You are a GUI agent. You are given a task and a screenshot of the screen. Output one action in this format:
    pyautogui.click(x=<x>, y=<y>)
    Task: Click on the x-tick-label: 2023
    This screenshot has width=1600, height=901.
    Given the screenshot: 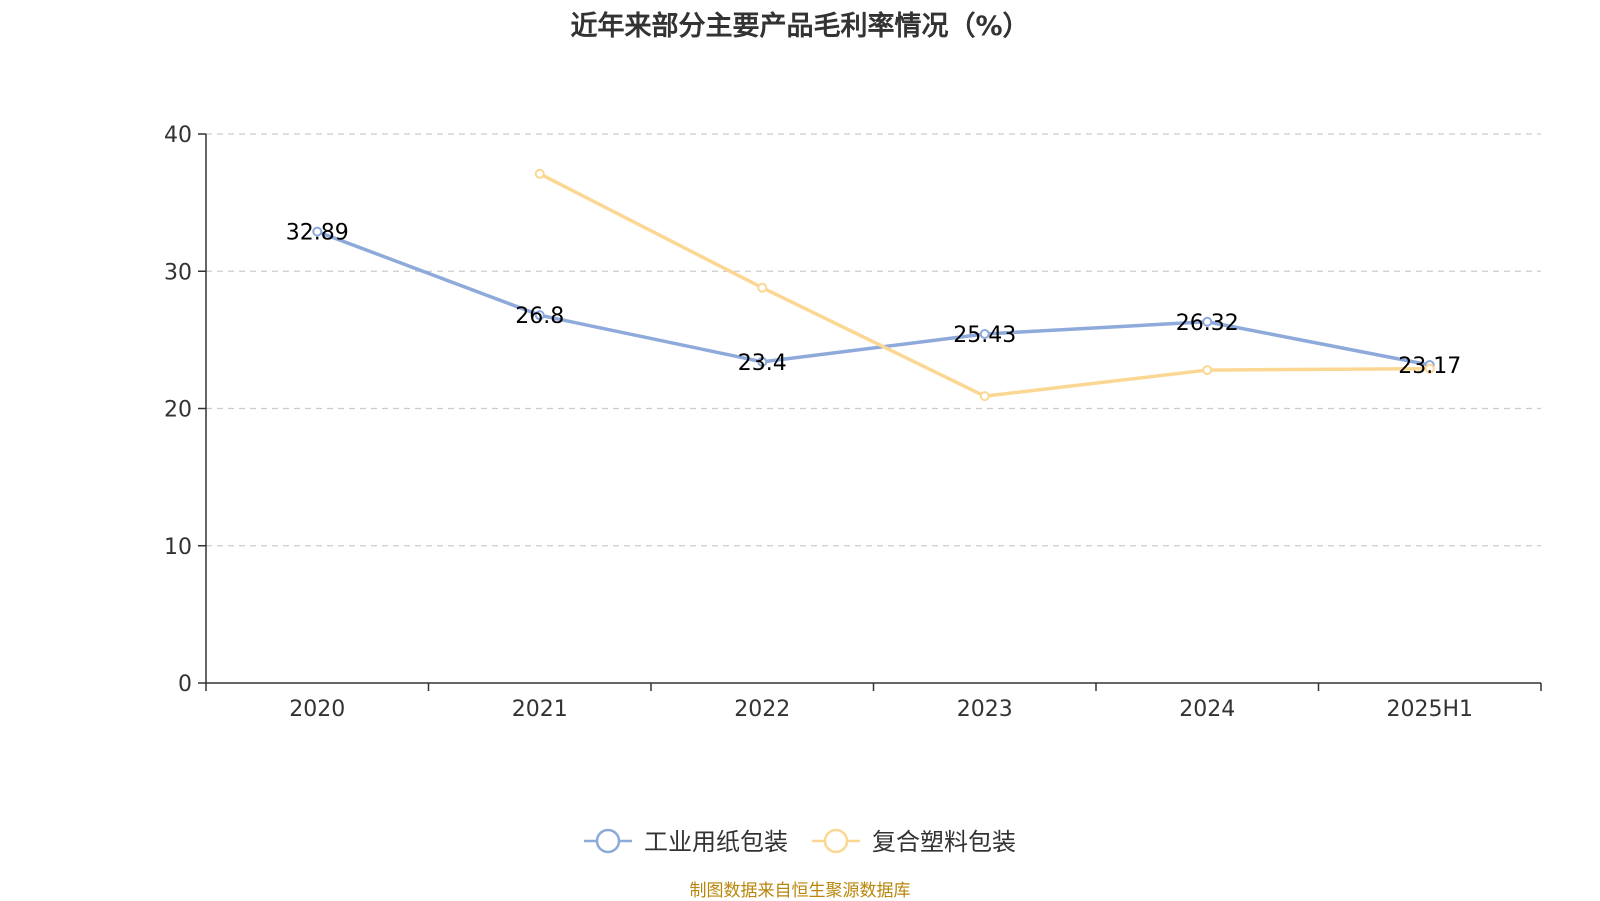 What is the action you would take?
    pyautogui.click(x=985, y=709)
    